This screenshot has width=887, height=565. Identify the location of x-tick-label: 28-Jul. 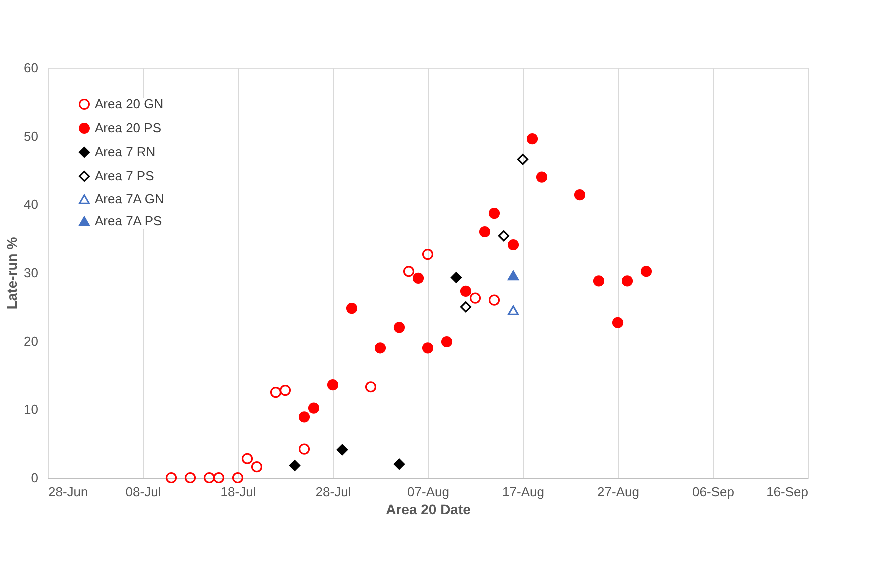
(334, 492).